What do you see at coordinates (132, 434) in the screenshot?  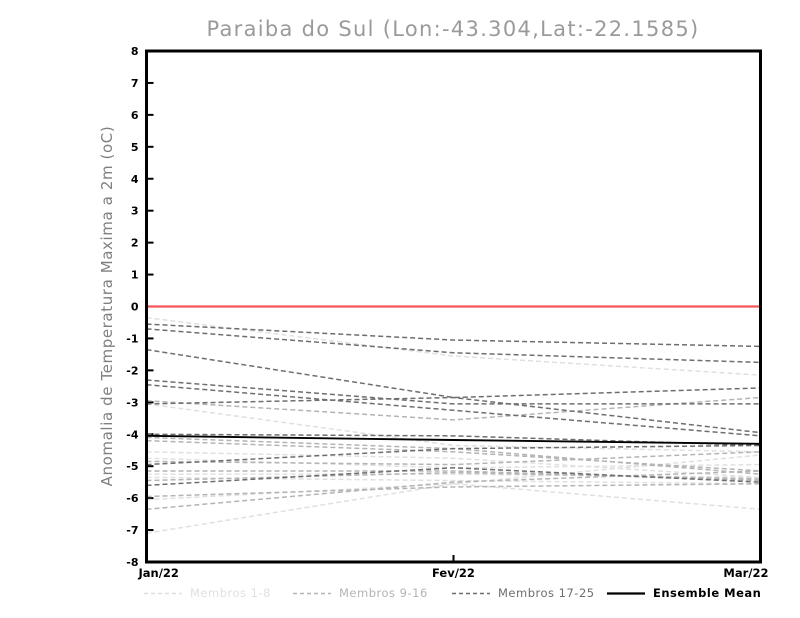 I see `y-tick-label: -4` at bounding box center [132, 434].